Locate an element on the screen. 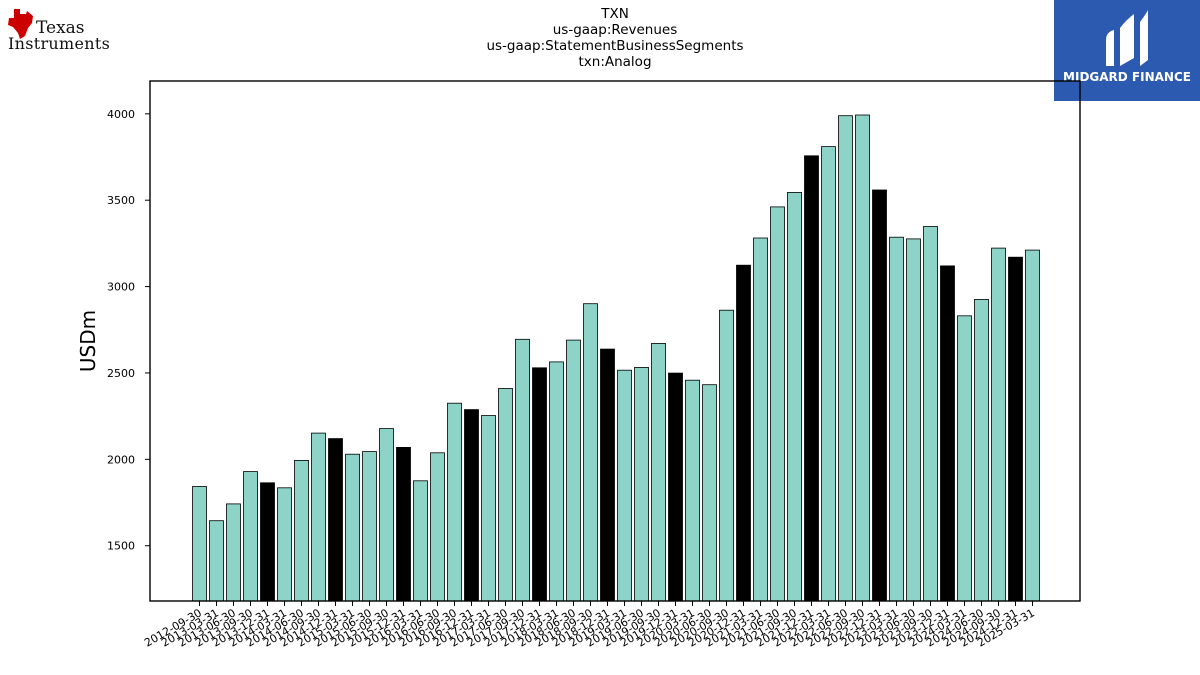 Image resolution: width=1200 pixels, height=675 pixels. midgard-emblem-icon is located at coordinates (1127, 38).